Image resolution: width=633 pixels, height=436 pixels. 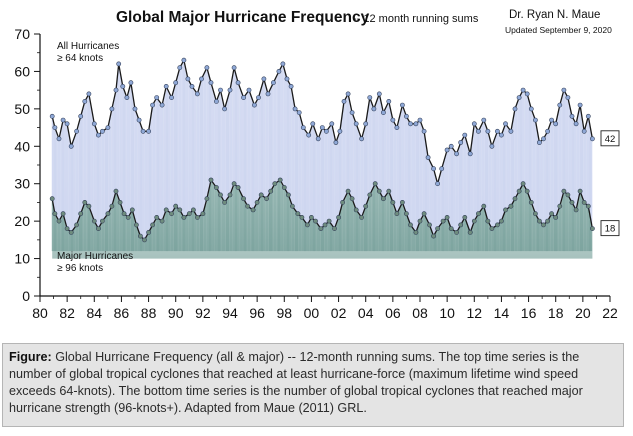 I want to click on x-tick-label: 10, so click(x=447, y=313).